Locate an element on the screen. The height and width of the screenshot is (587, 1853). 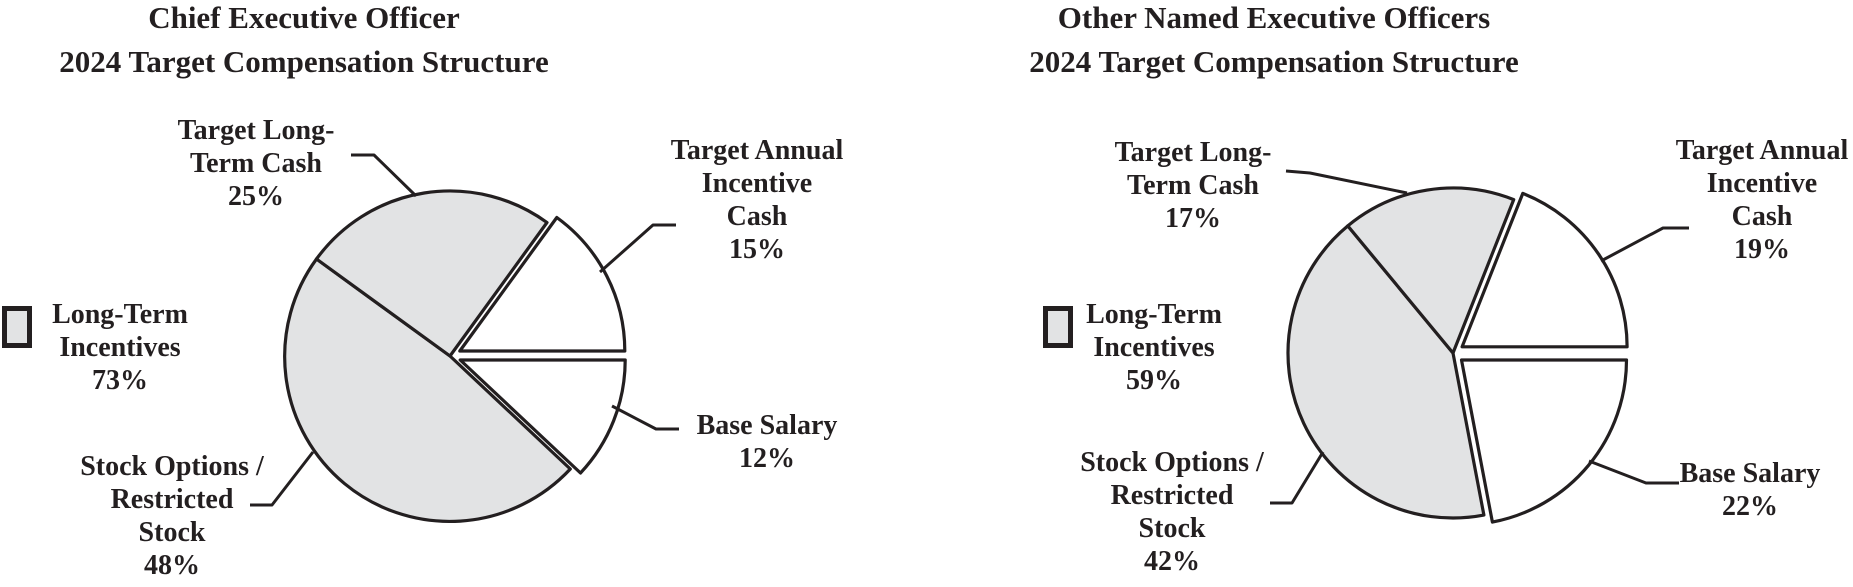
label-ceo-stock-options-restricted-stock: Stock Options / Restricted Stock 48% is located at coordinates (172, 516).